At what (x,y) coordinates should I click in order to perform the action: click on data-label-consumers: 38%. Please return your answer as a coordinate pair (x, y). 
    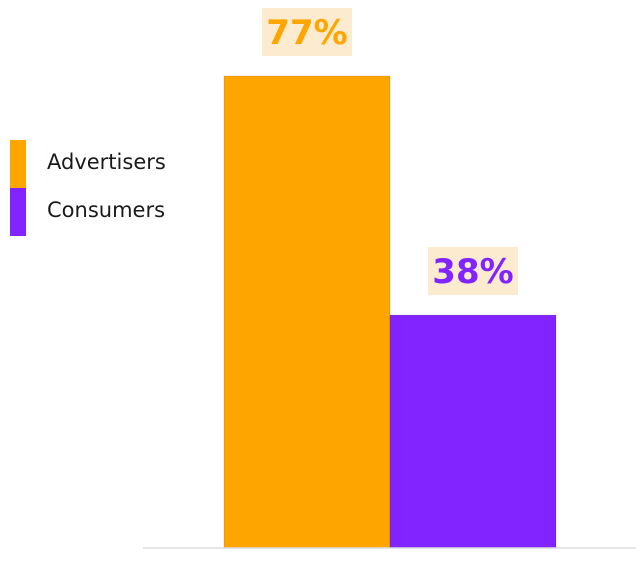
    Looking at the image, I should click on (472, 272).